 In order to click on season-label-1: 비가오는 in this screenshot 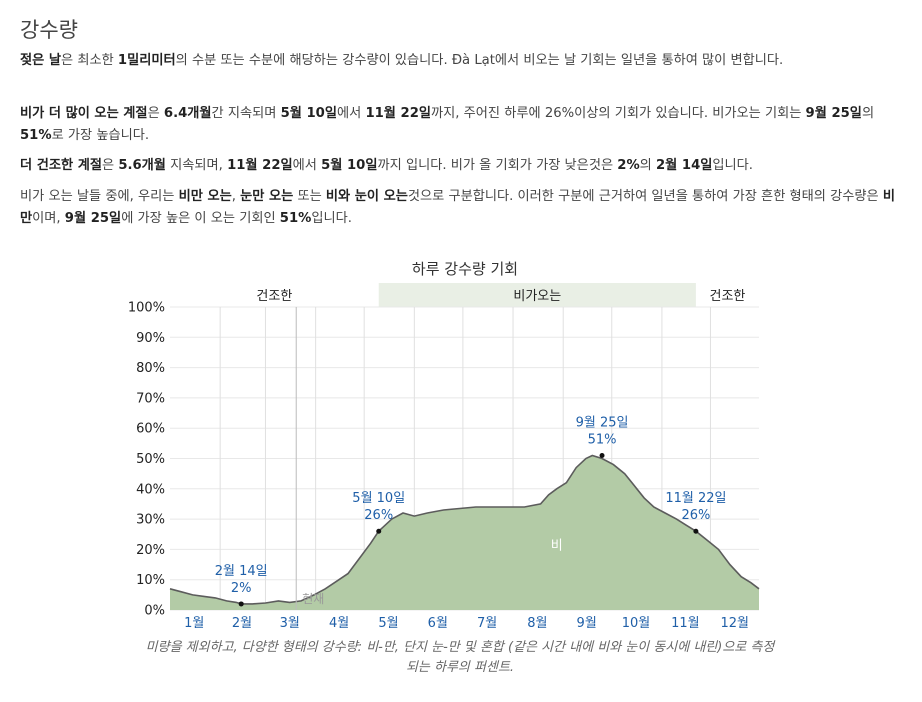, I will do `click(537, 296)`.